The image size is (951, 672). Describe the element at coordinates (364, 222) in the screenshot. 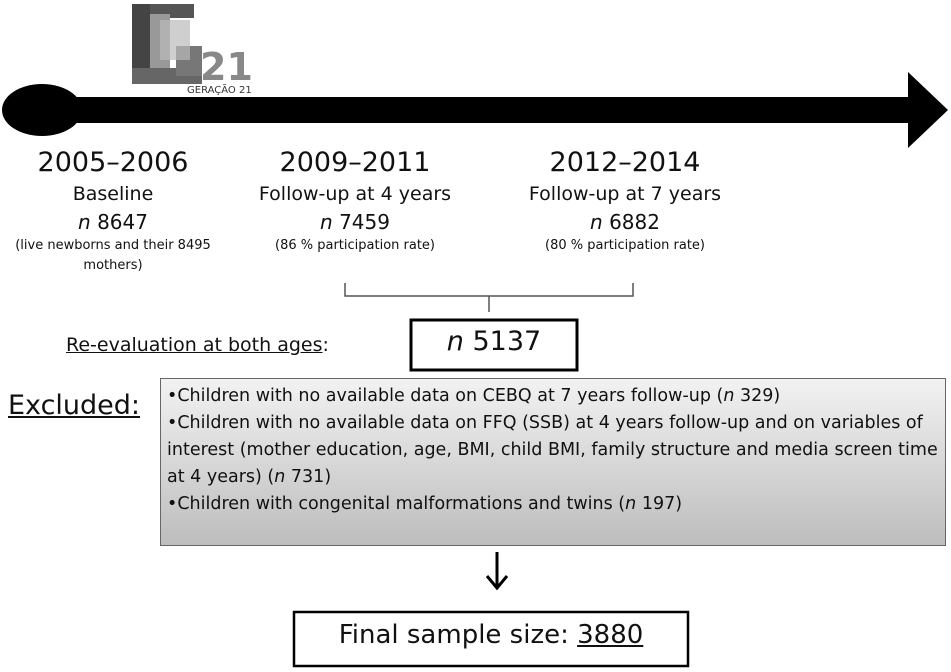

I see `n-value: 7459` at that location.